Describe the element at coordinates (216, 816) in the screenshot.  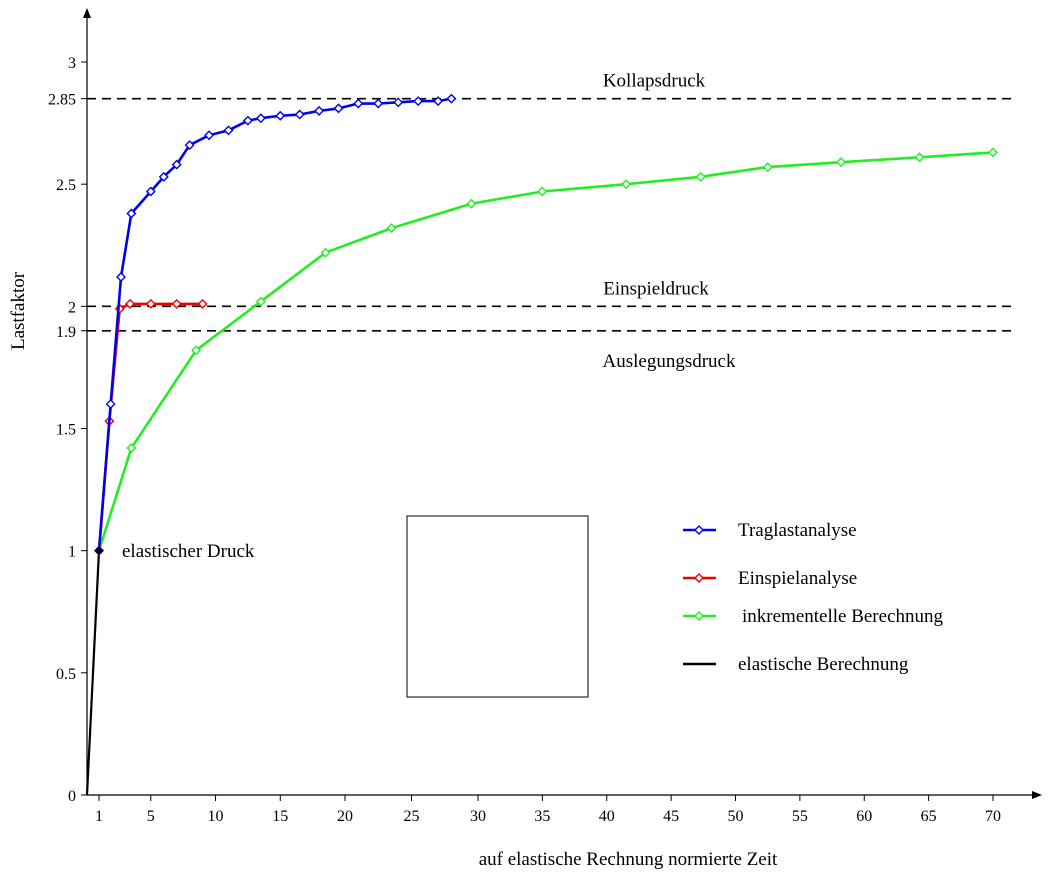
I see `x-tick-label: 10` at that location.